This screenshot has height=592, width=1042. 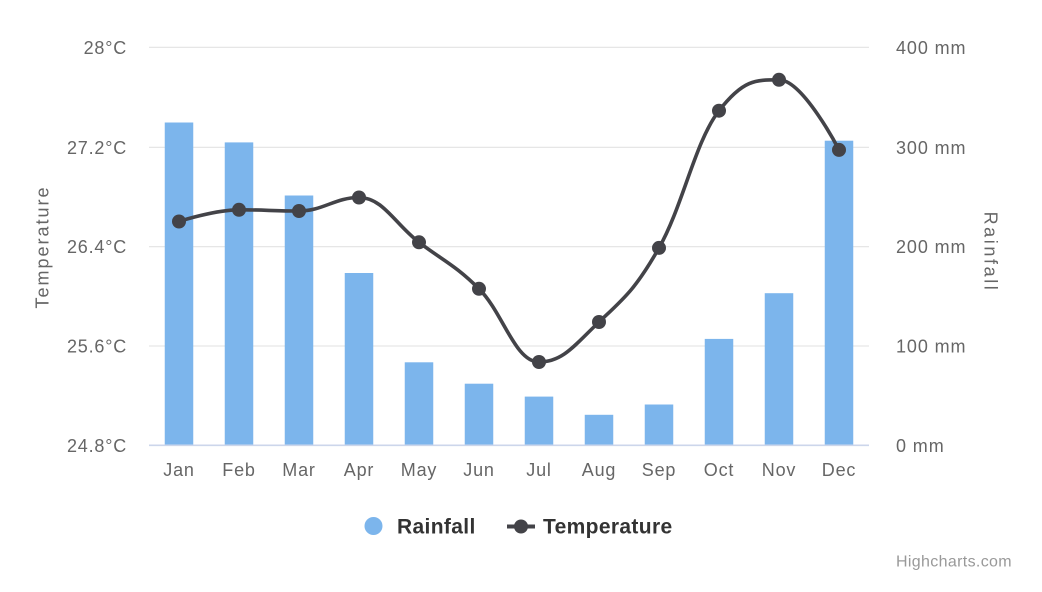 I want to click on svg-text: Aug, so click(x=599, y=470).